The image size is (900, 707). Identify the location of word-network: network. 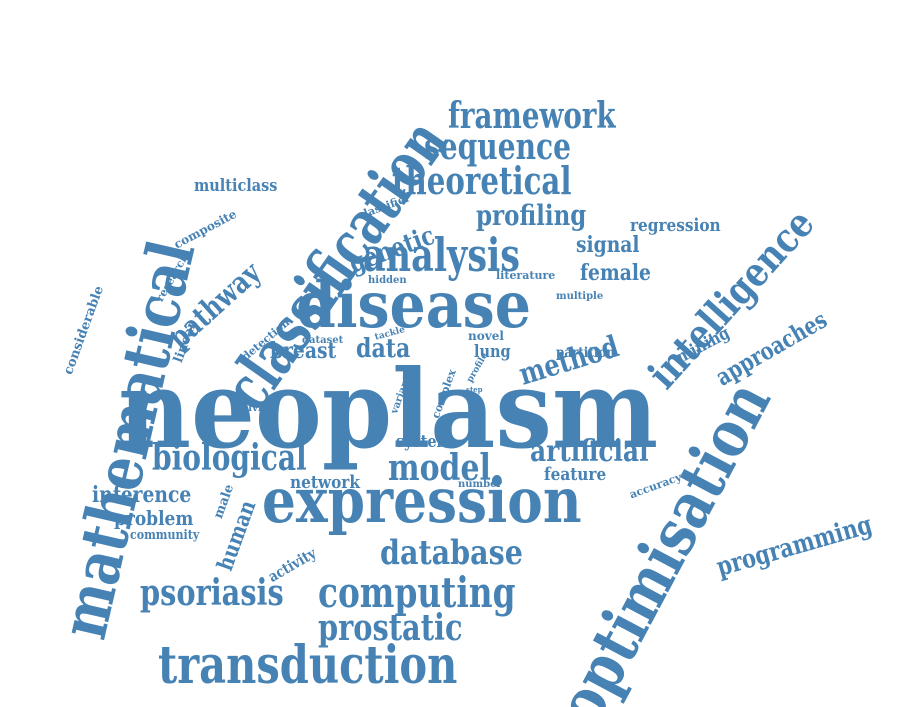
(325, 482).